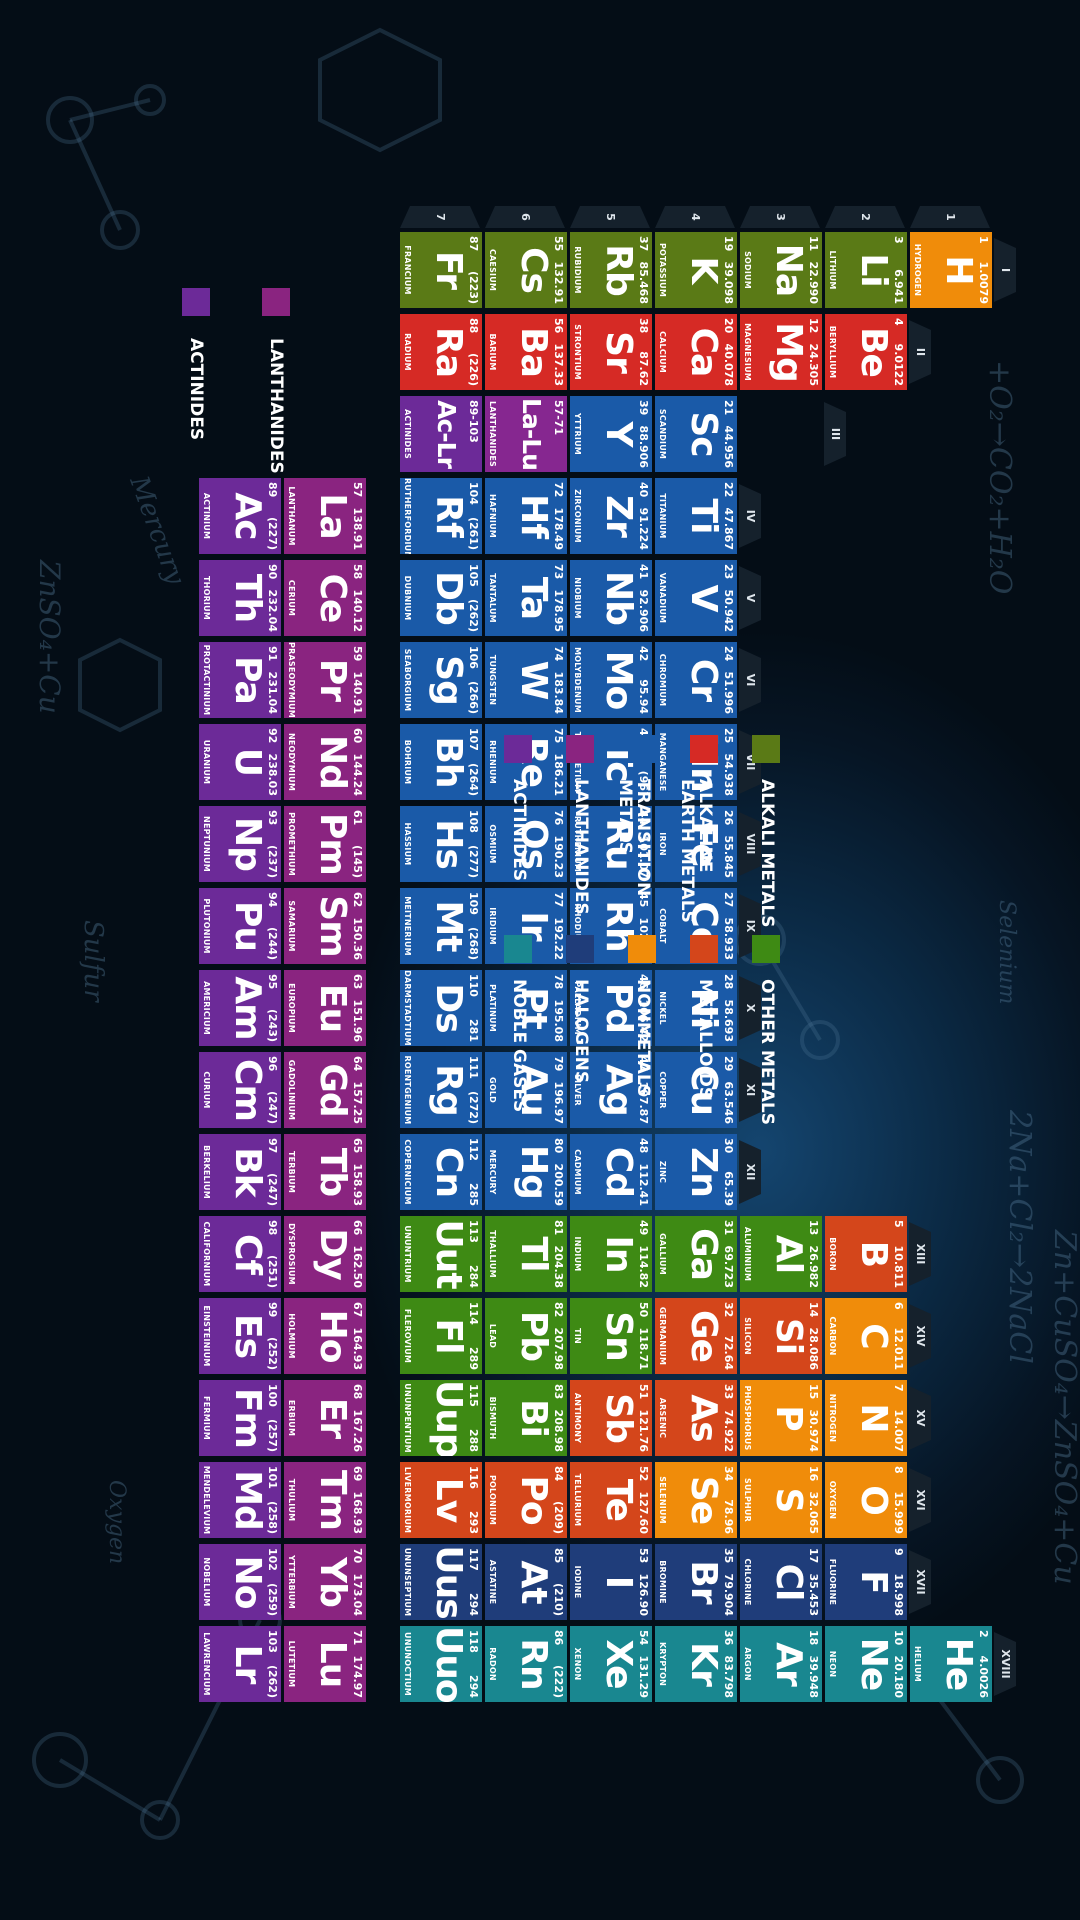  What do you see at coordinates (618, 680) in the screenshot?
I see `element-symbol: Mo` at bounding box center [618, 680].